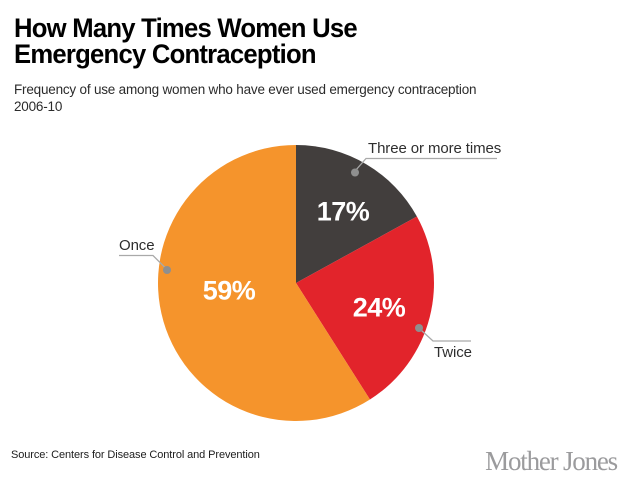  I want to click on value-label-twice: 24%, so click(379, 307).